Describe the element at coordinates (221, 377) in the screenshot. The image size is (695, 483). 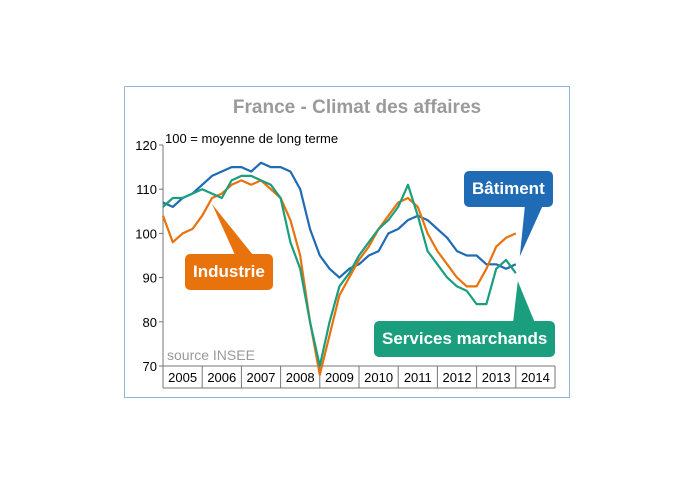
I see `x-tick-label: 2006` at that location.